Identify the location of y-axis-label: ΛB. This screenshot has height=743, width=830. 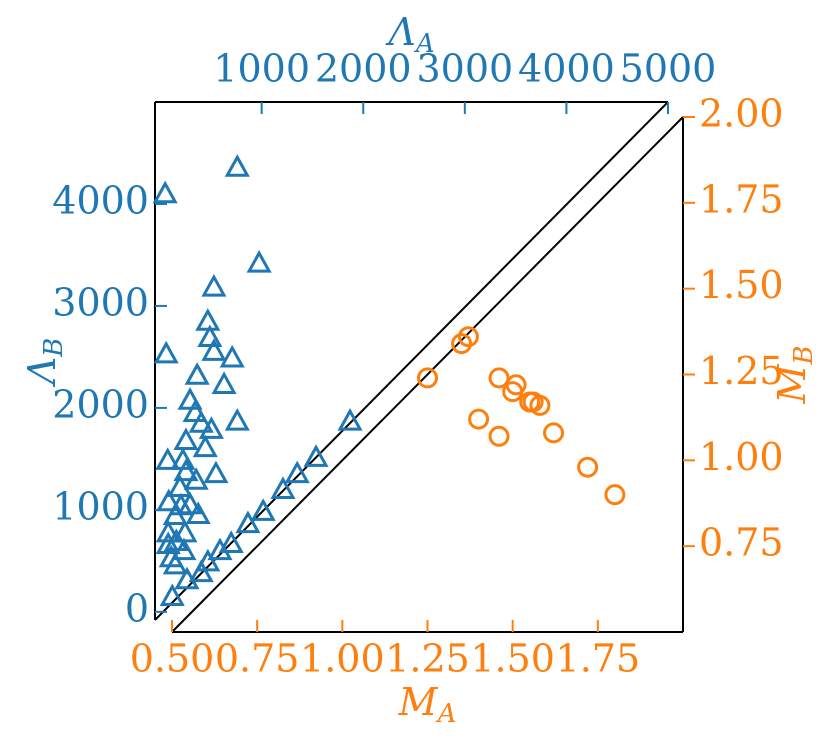
(45, 363).